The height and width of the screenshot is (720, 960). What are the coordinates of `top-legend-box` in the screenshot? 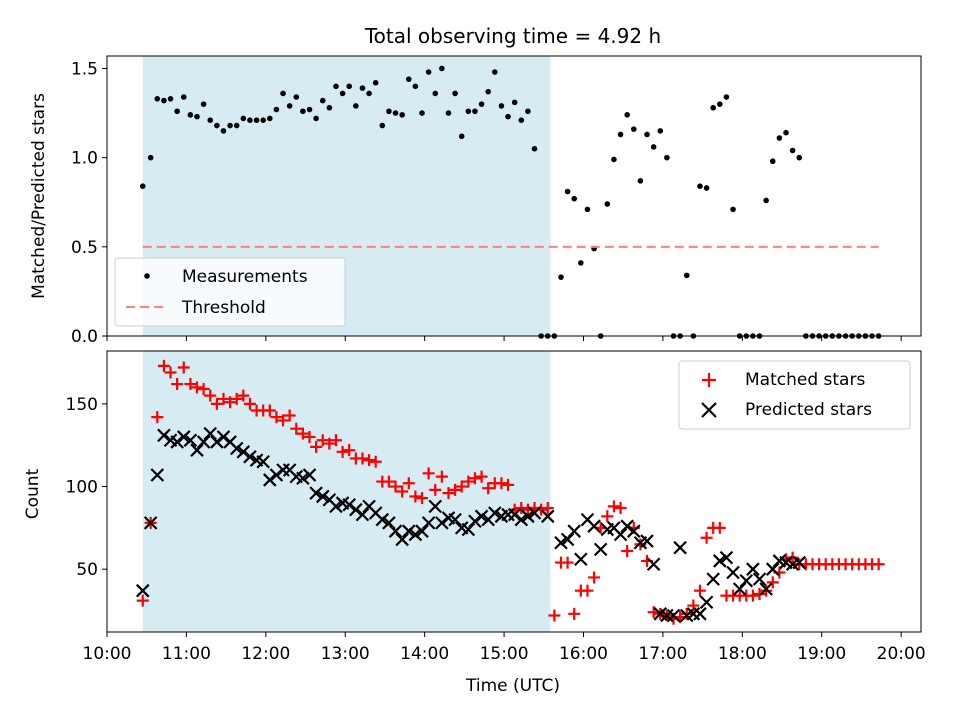 It's located at (230, 292).